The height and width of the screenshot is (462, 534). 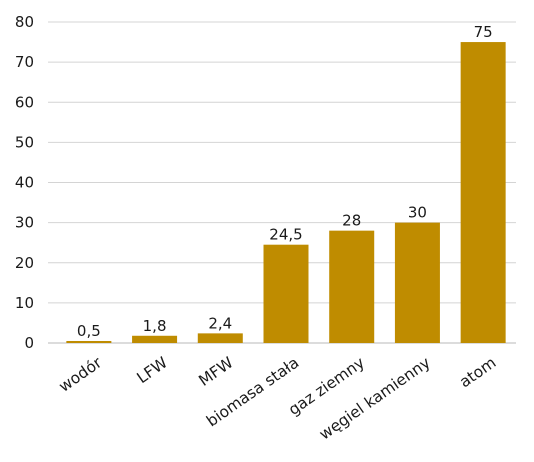 What do you see at coordinates (477, 373) in the screenshot?
I see `x-tick-label: atom` at bounding box center [477, 373].